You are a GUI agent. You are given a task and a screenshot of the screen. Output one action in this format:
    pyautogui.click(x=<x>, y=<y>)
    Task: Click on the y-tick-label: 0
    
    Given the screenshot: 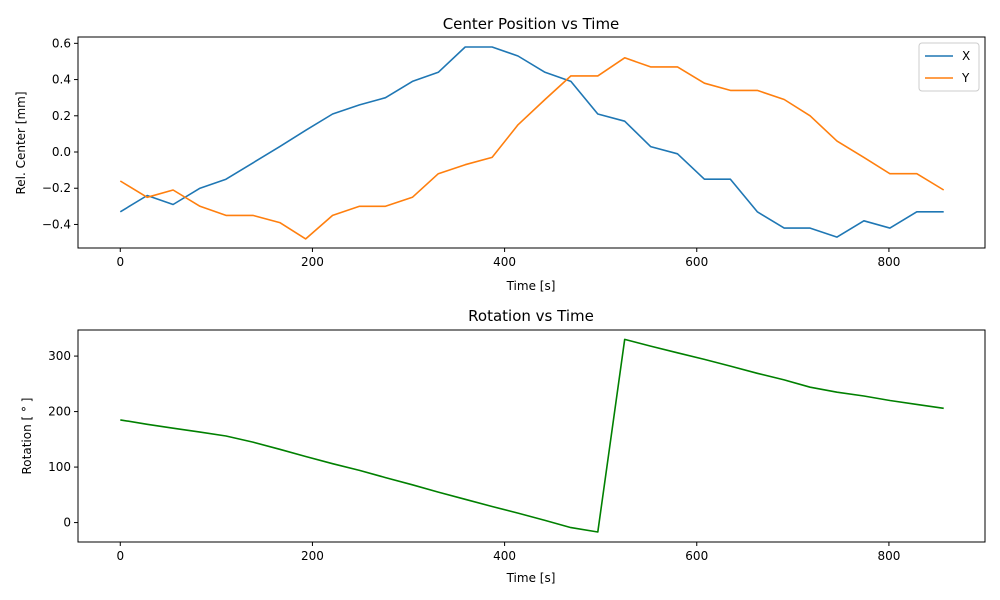 What is the action you would take?
    pyautogui.click(x=67, y=523)
    